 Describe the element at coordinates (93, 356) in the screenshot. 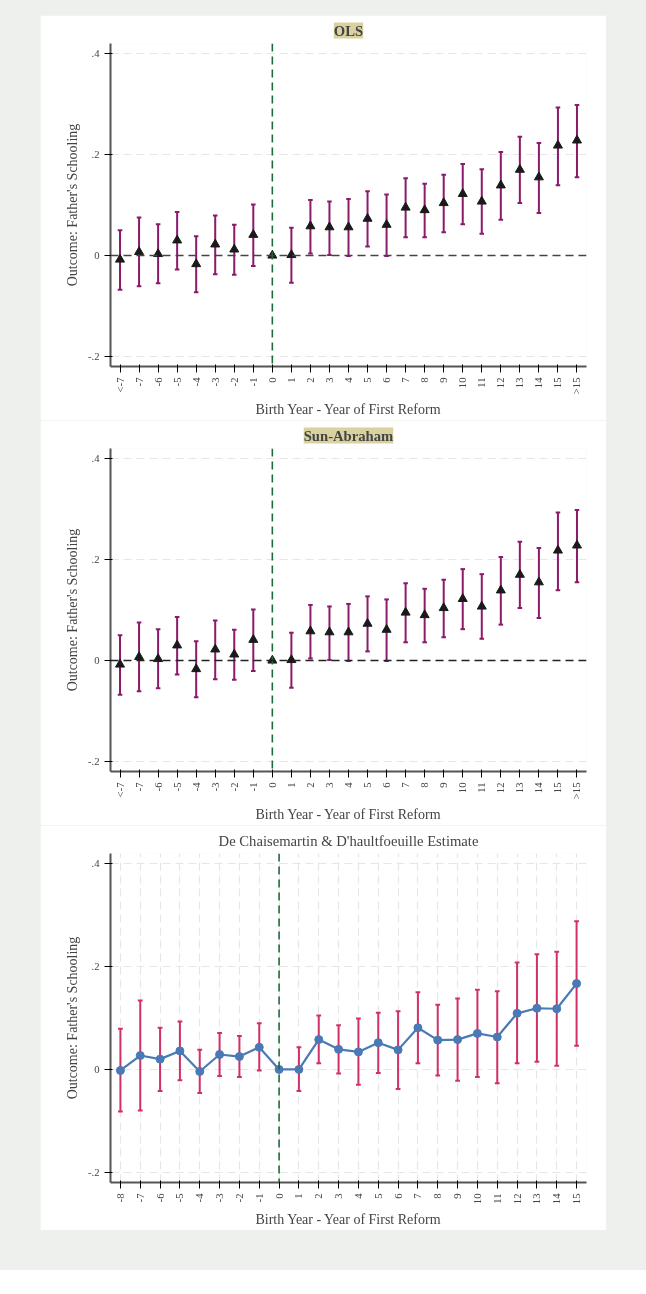

I see `y-tick-label: -.2` at that location.